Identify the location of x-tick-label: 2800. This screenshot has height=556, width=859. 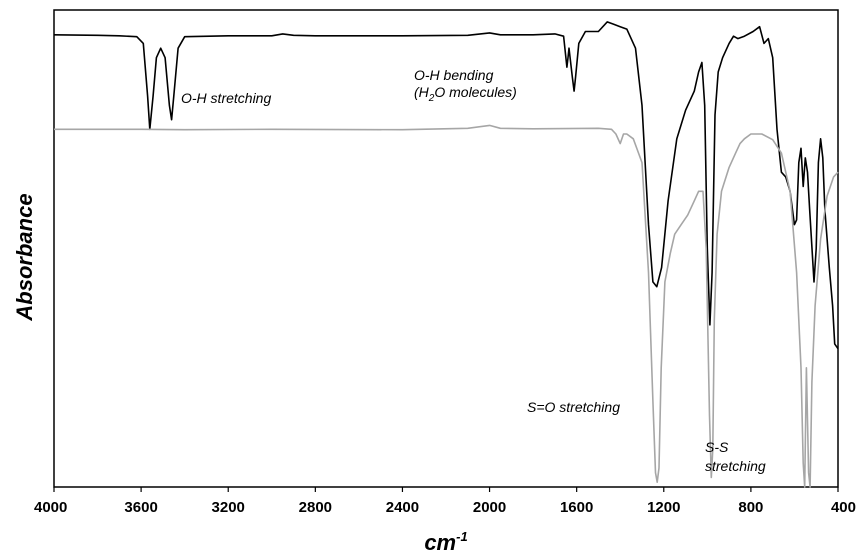
(315, 507).